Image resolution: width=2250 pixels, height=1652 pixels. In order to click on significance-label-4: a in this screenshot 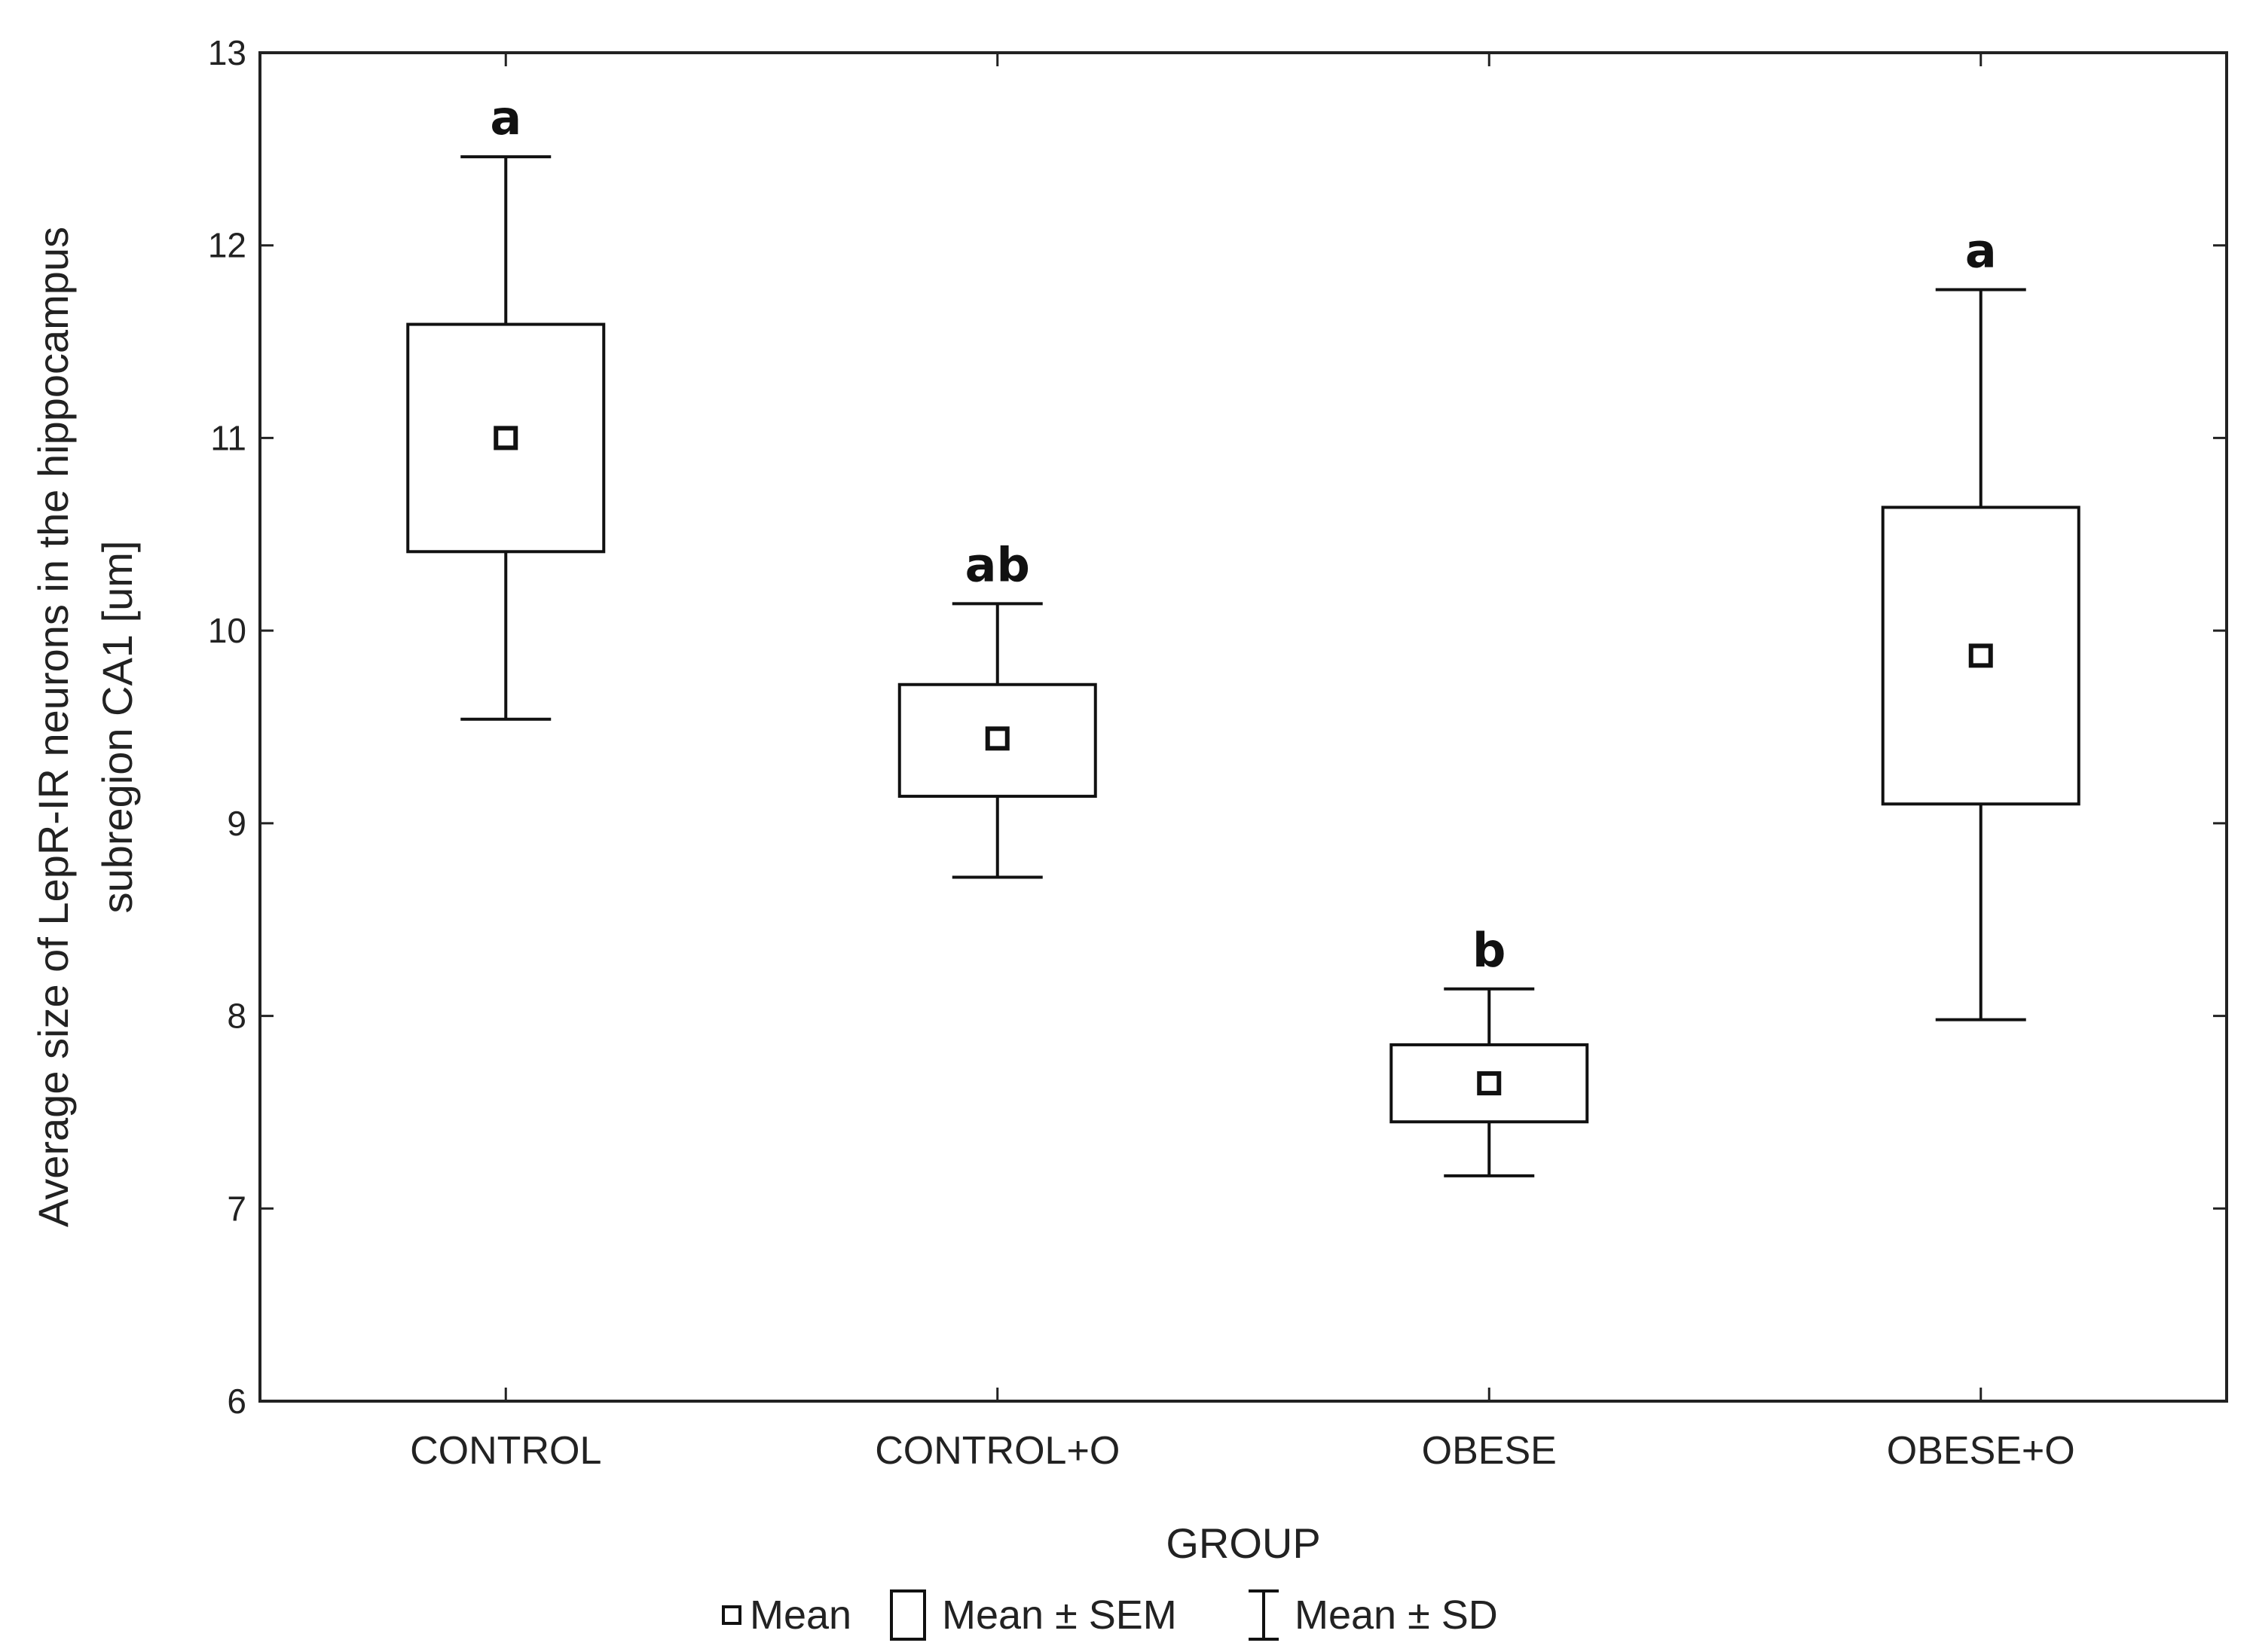, I will do `click(1981, 251)`.